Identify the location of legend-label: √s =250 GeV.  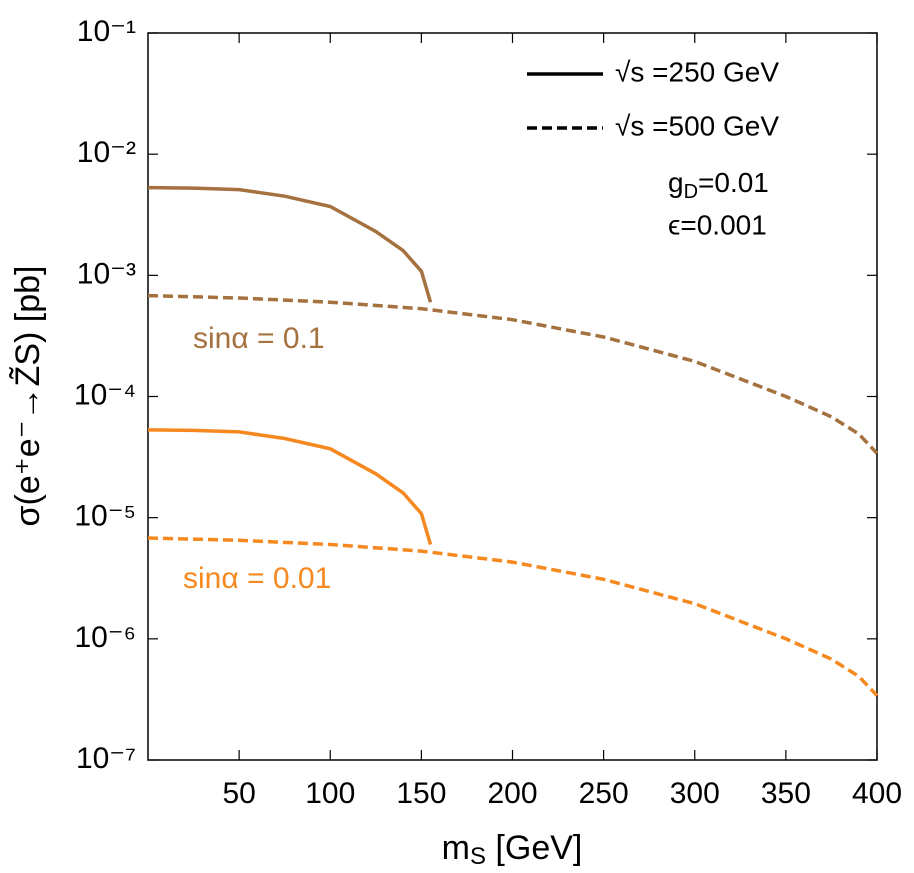
(697, 71).